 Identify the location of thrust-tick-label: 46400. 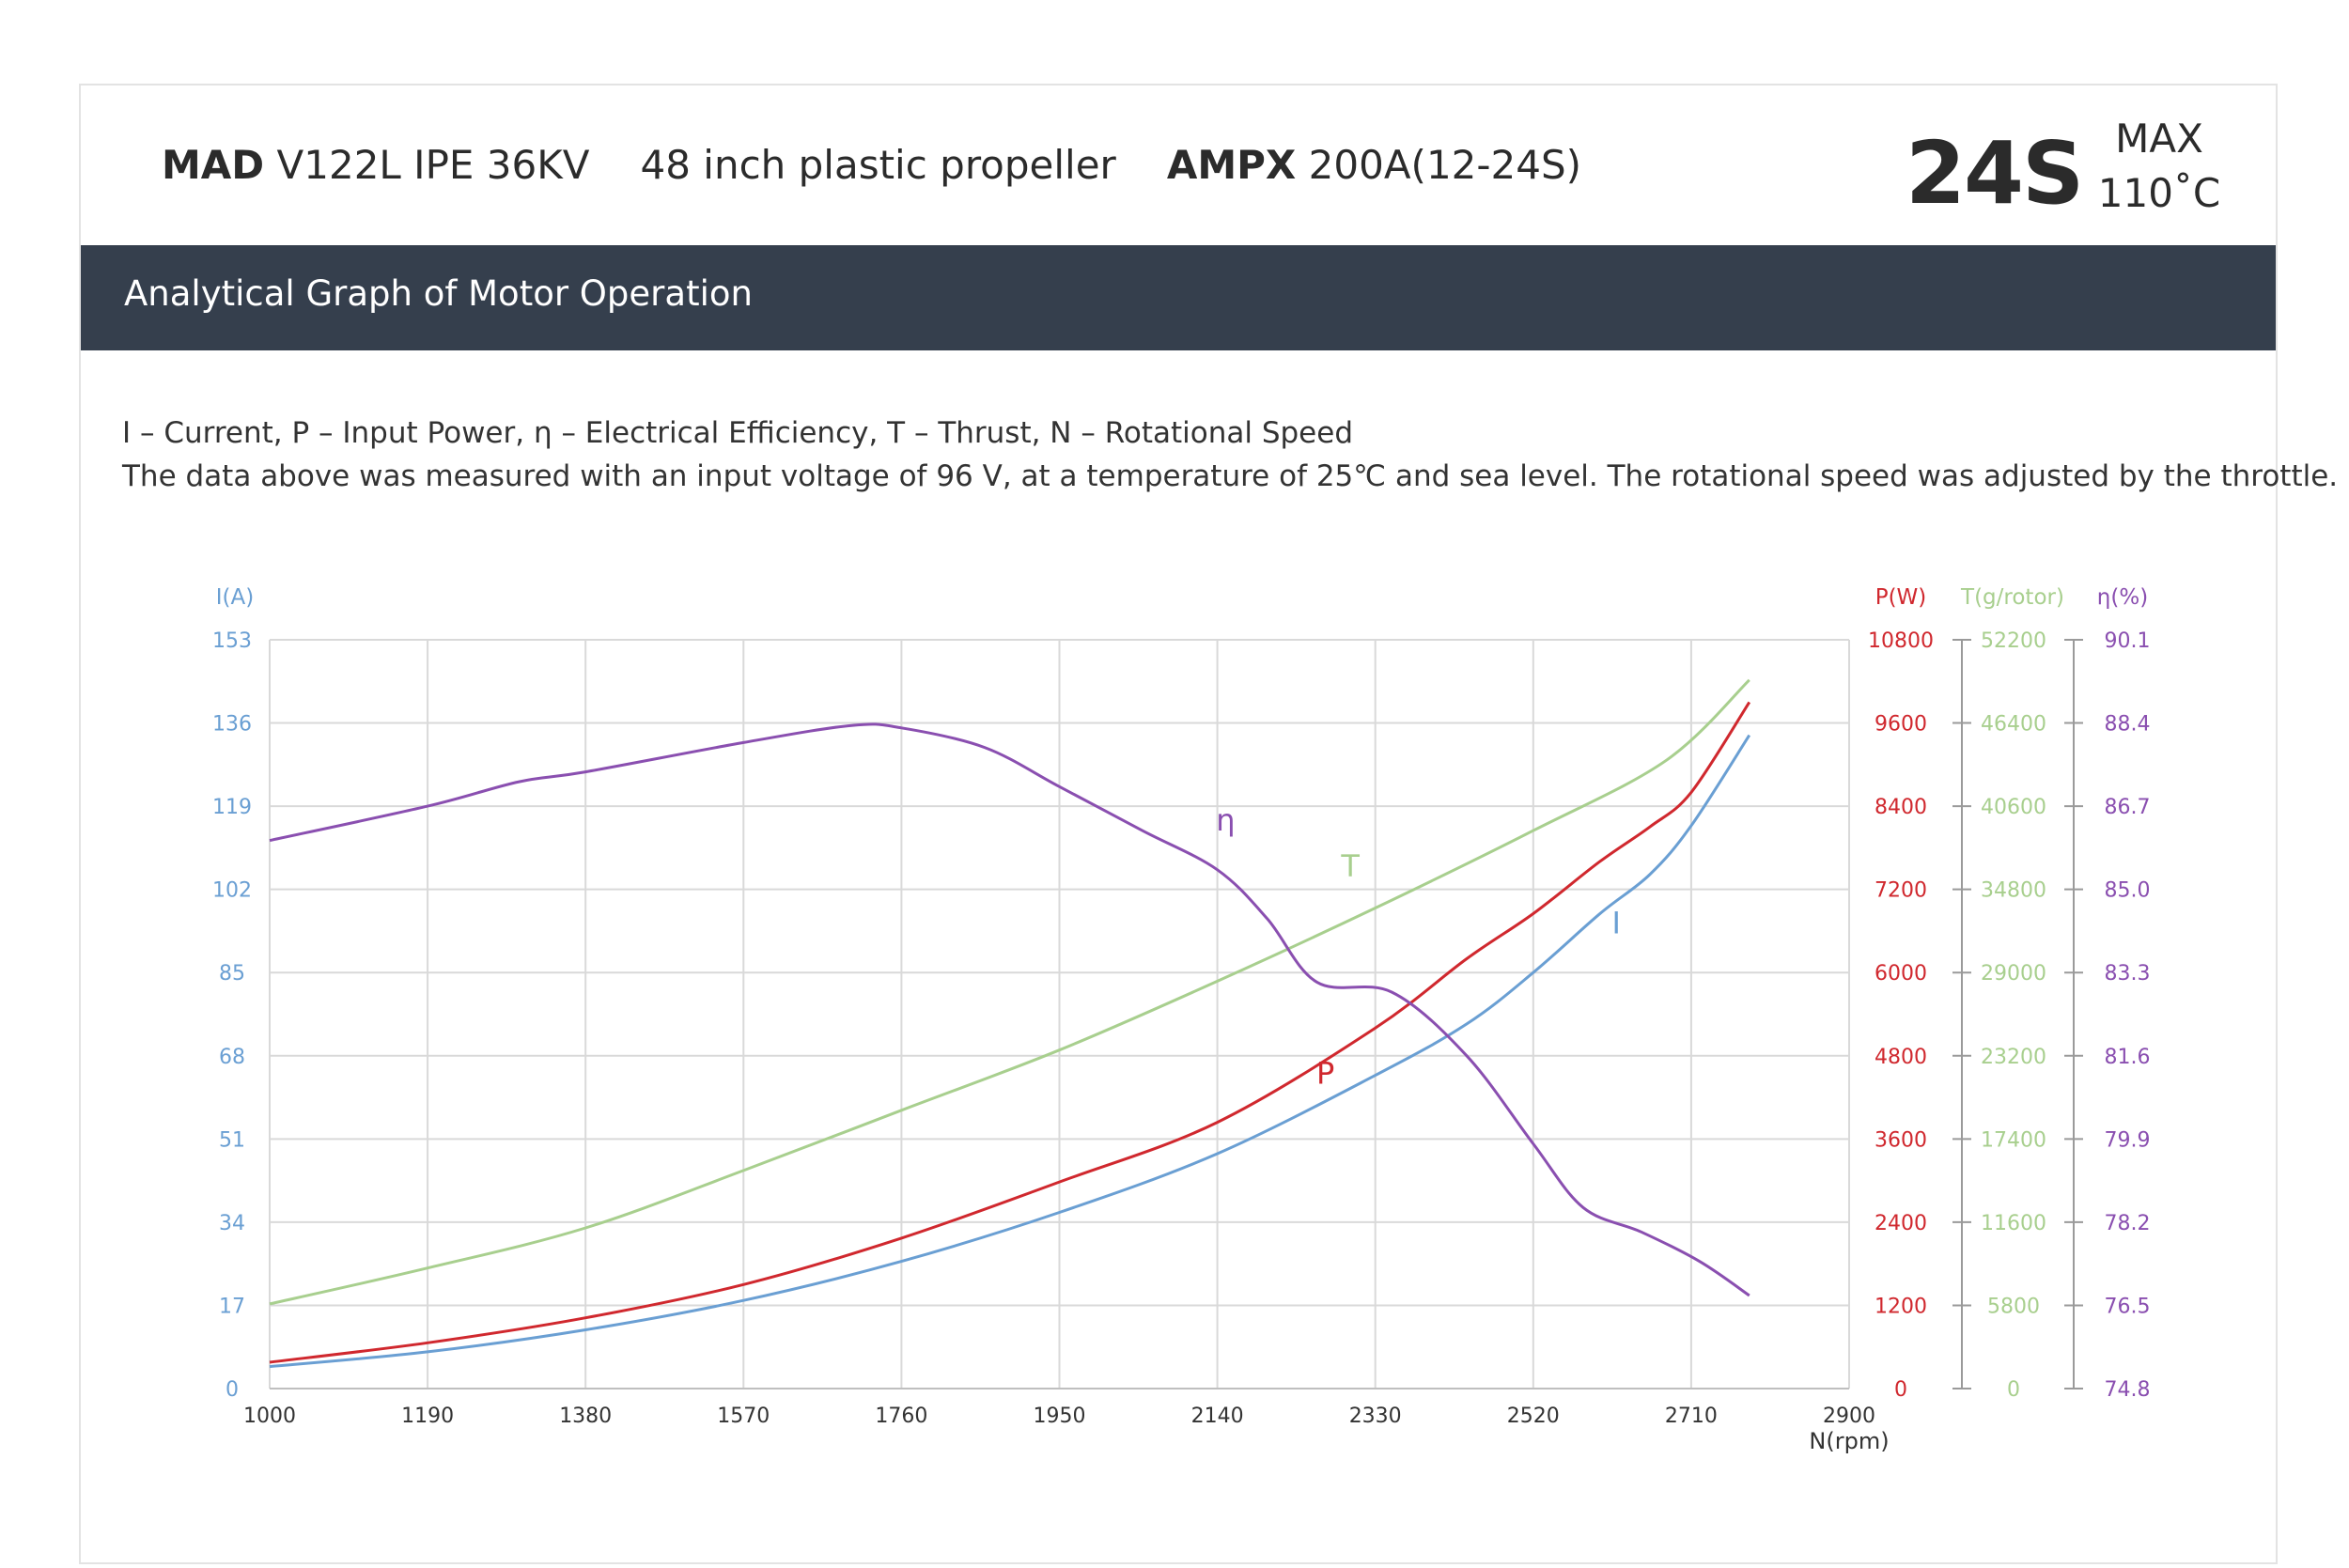
(2013, 725).